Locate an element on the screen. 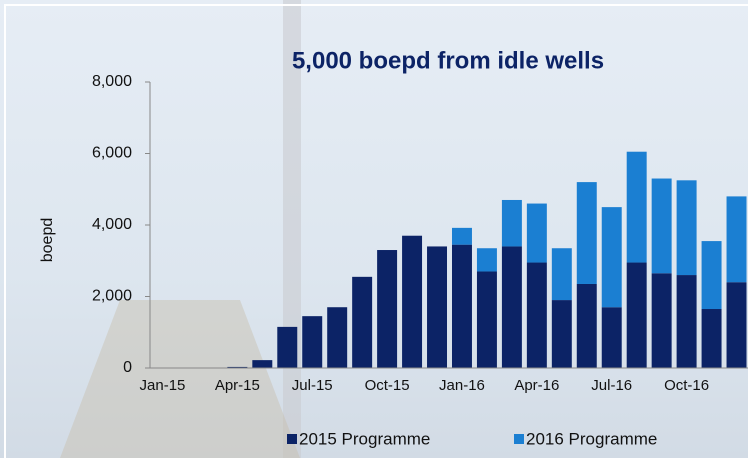 The height and width of the screenshot is (458, 748). legend-label: 2016 Programme is located at coordinates (591, 438).